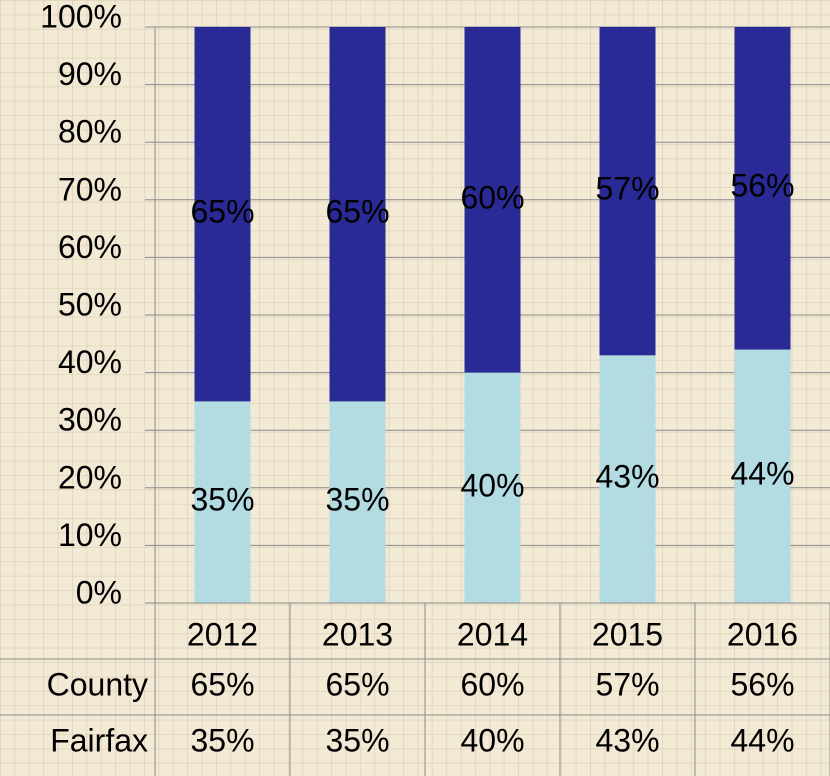 The height and width of the screenshot is (776, 830). I want to click on data-label: 60%, so click(492, 197).